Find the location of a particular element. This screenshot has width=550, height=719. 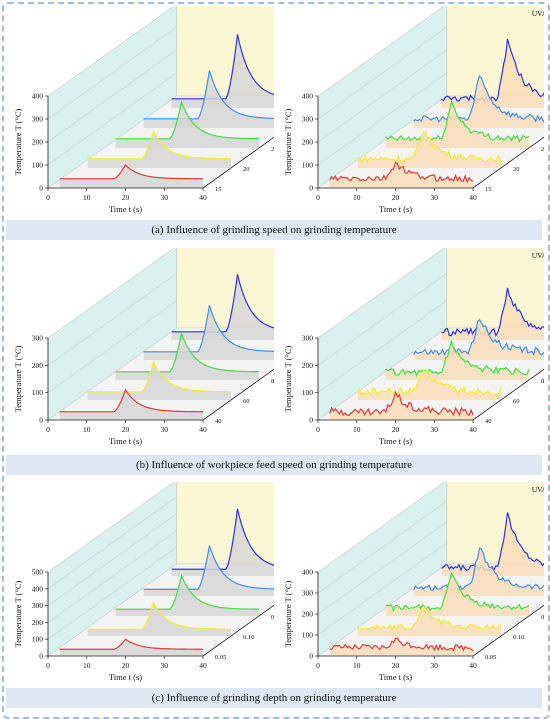

depth-tick-label: 20 is located at coordinates (516, 169).